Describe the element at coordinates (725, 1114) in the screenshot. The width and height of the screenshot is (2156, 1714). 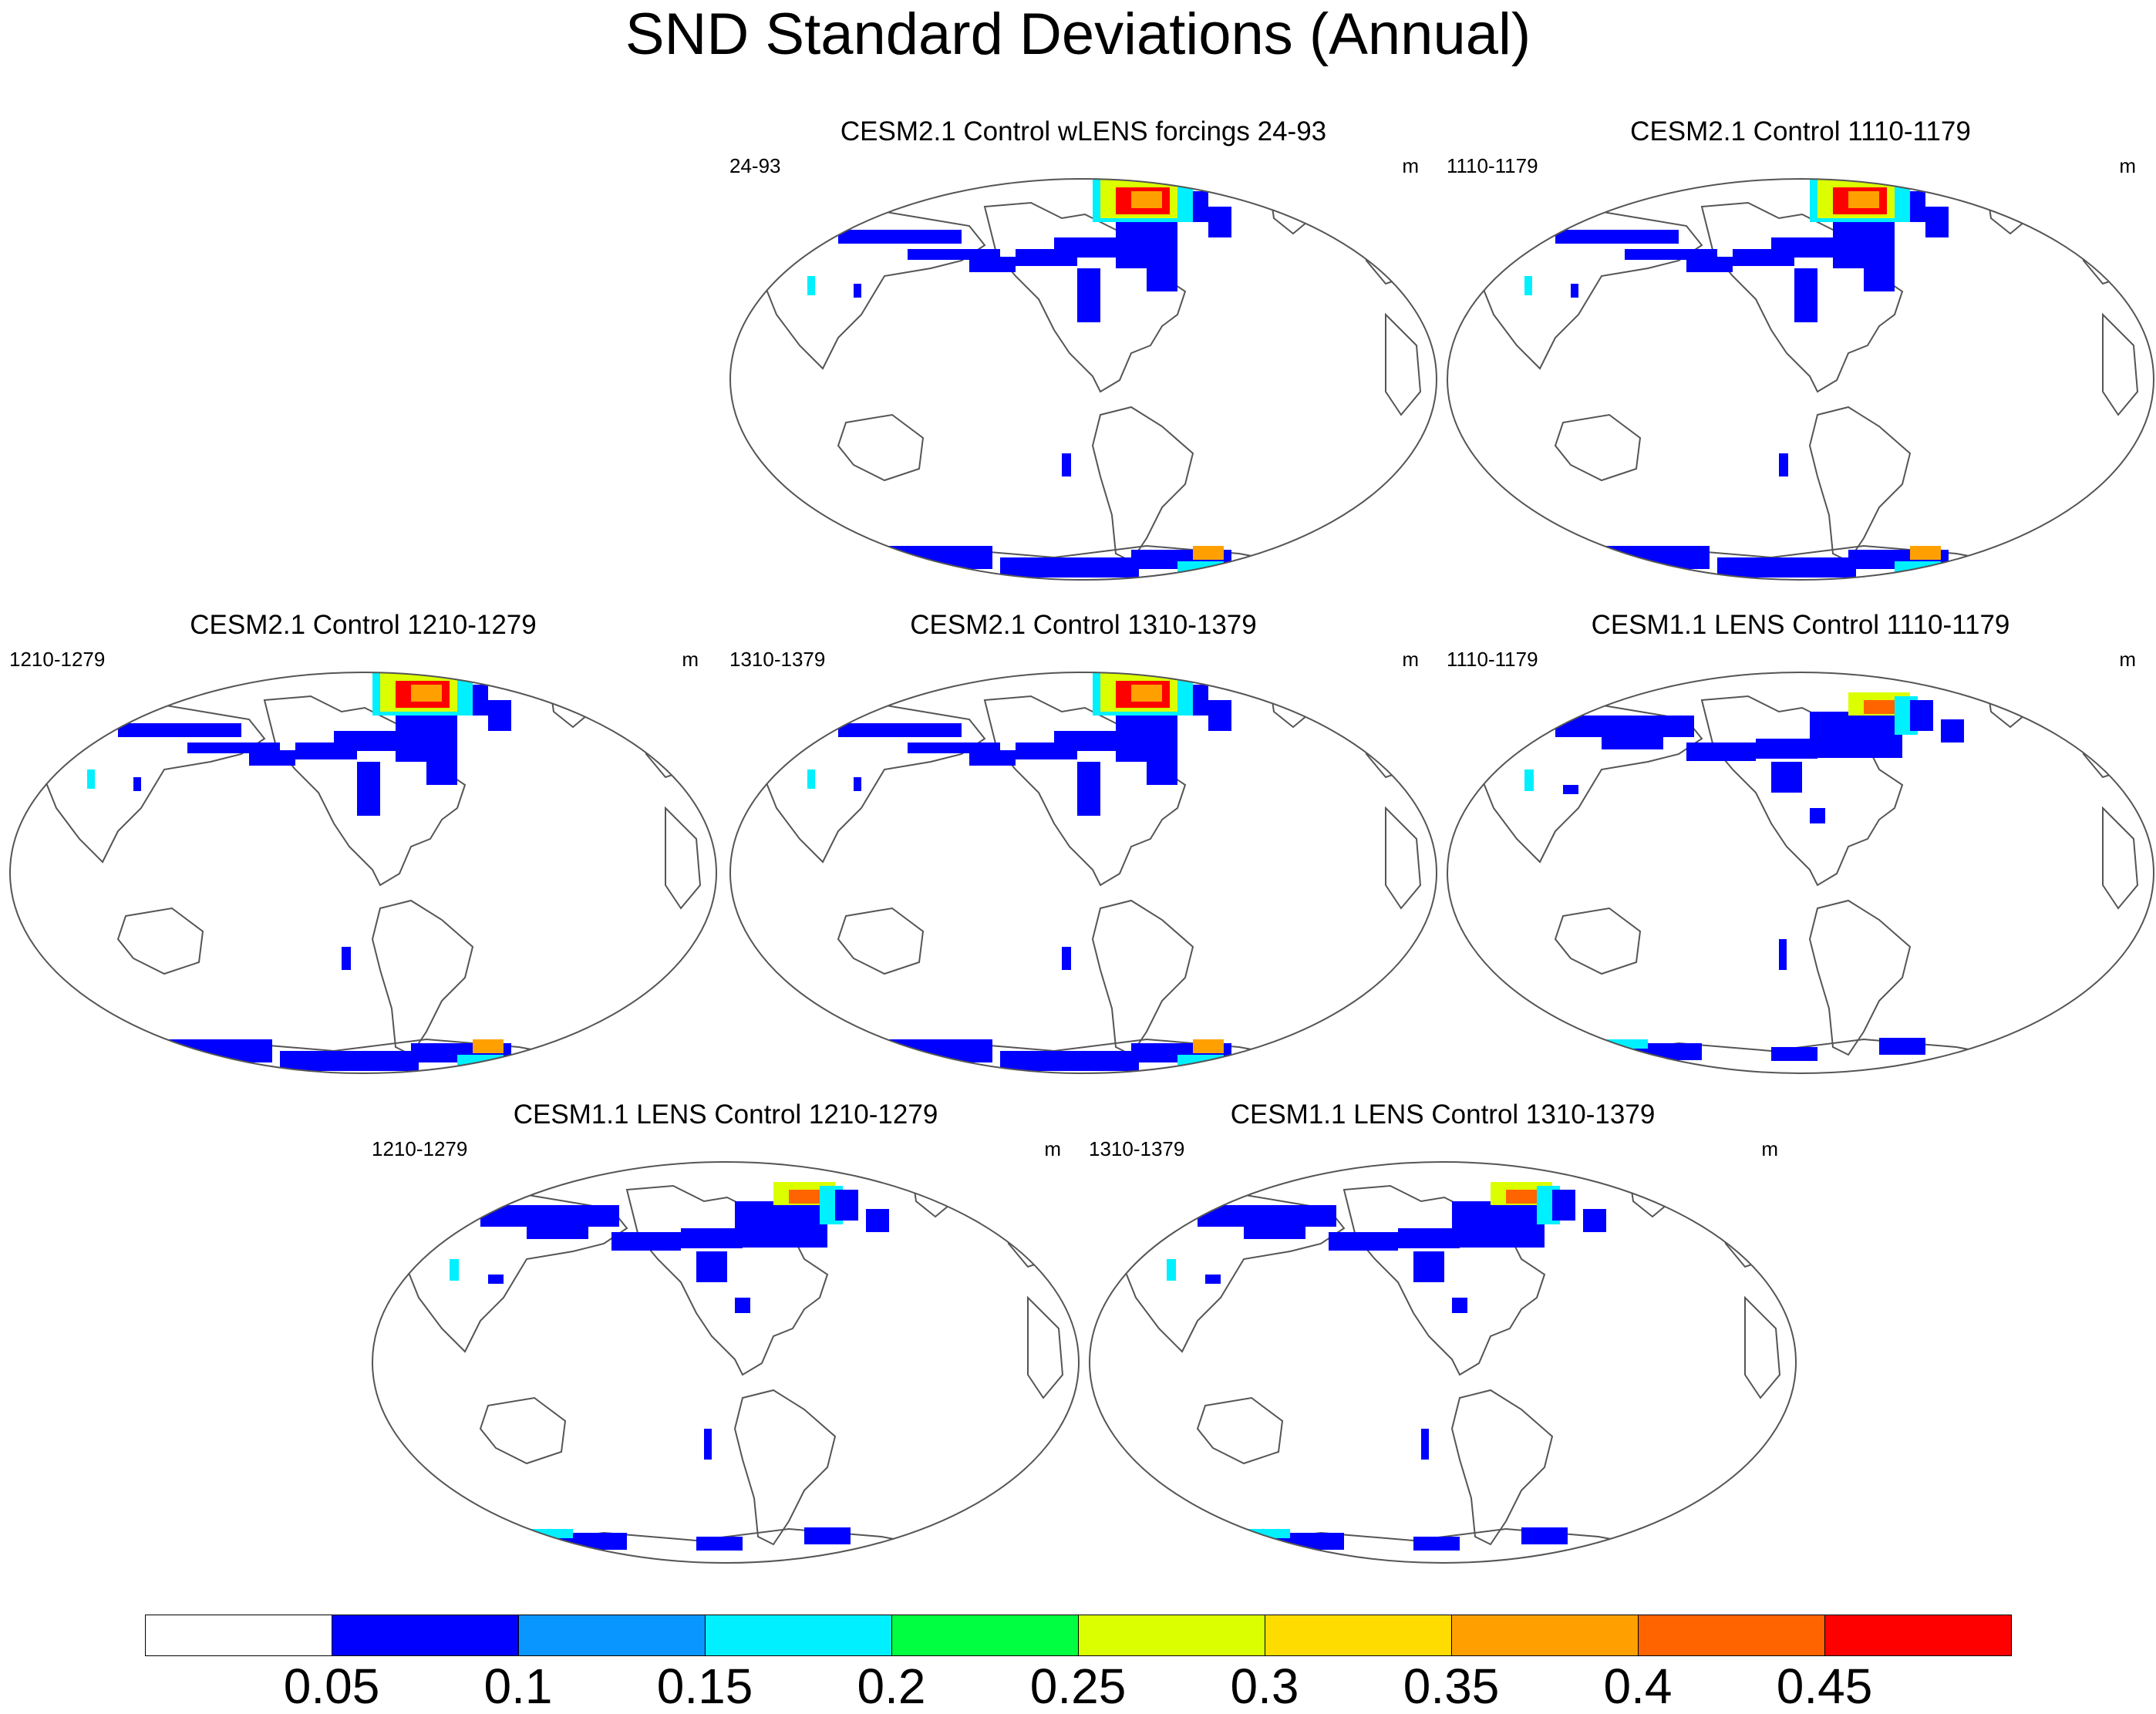
I see `panel-title: CESM1.1 LENS Control 1210-1279` at that location.